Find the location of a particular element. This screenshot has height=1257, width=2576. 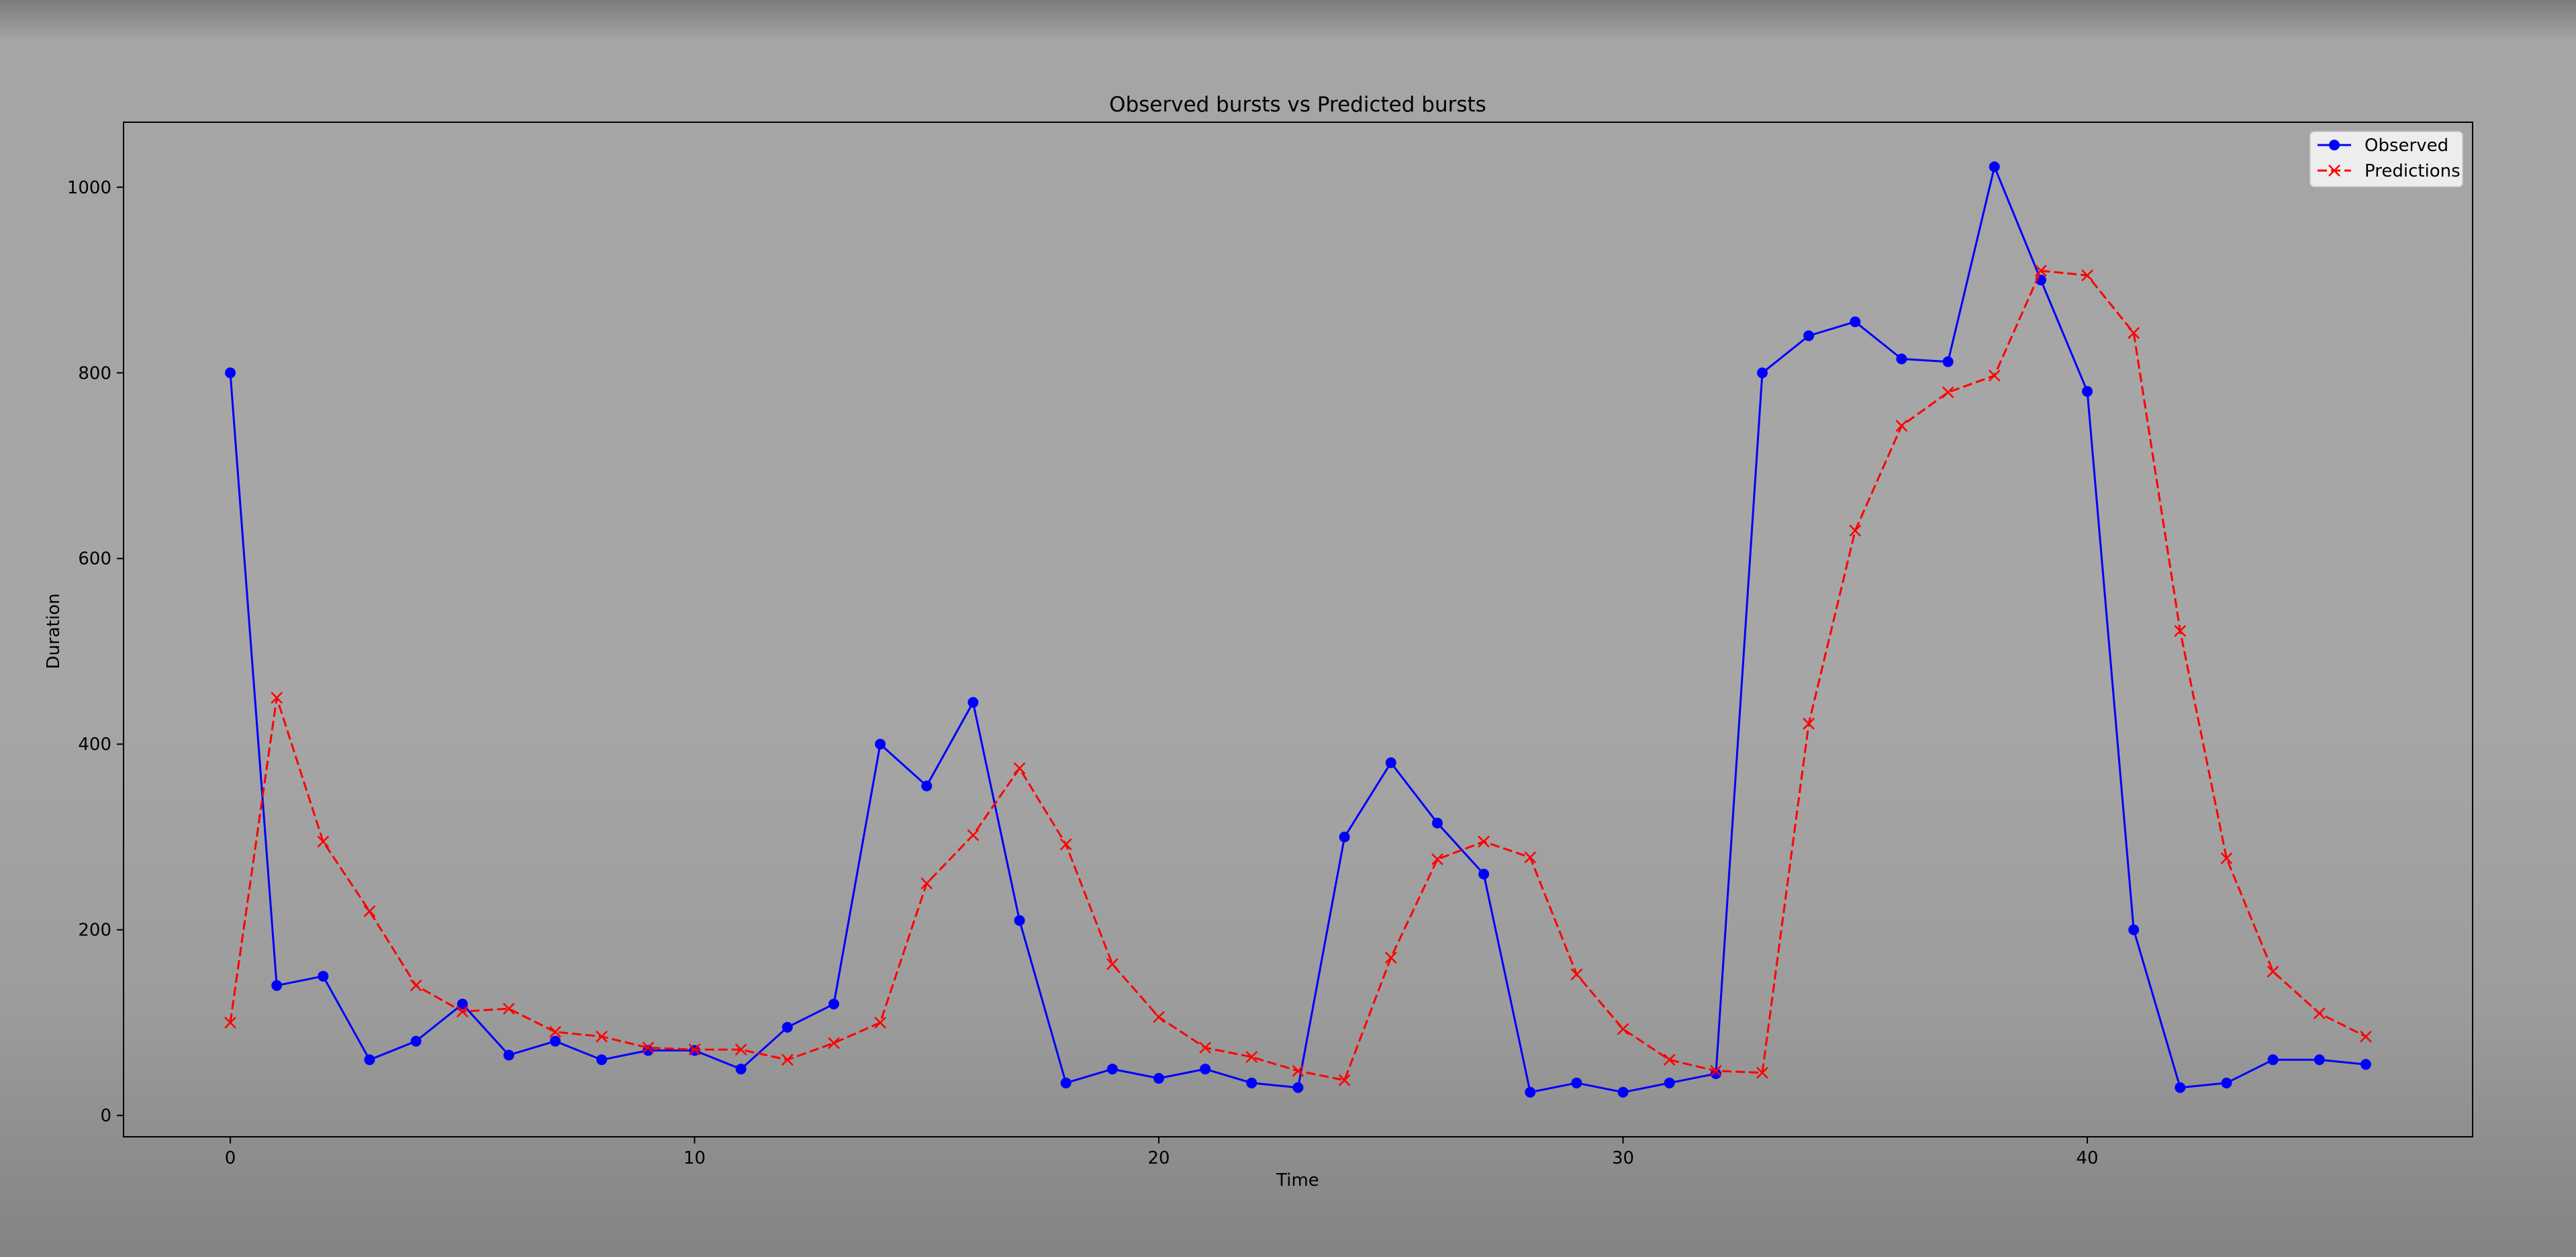

legend: Observed Predictions is located at coordinates (2386, 159).